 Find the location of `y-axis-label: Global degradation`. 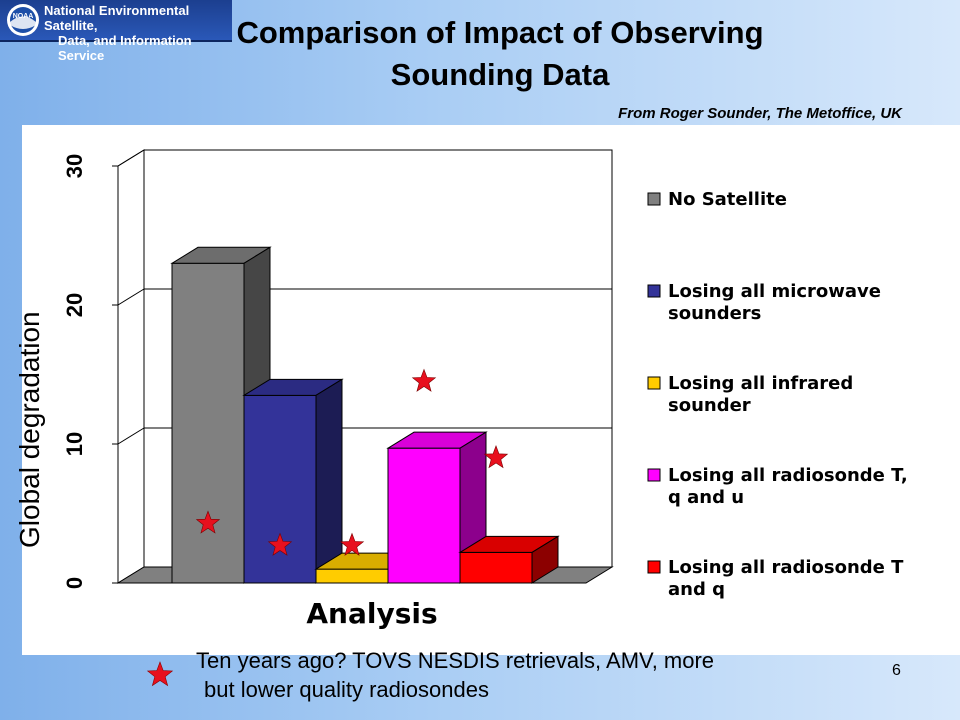

y-axis-label: Global degradation is located at coordinates (29, 429).